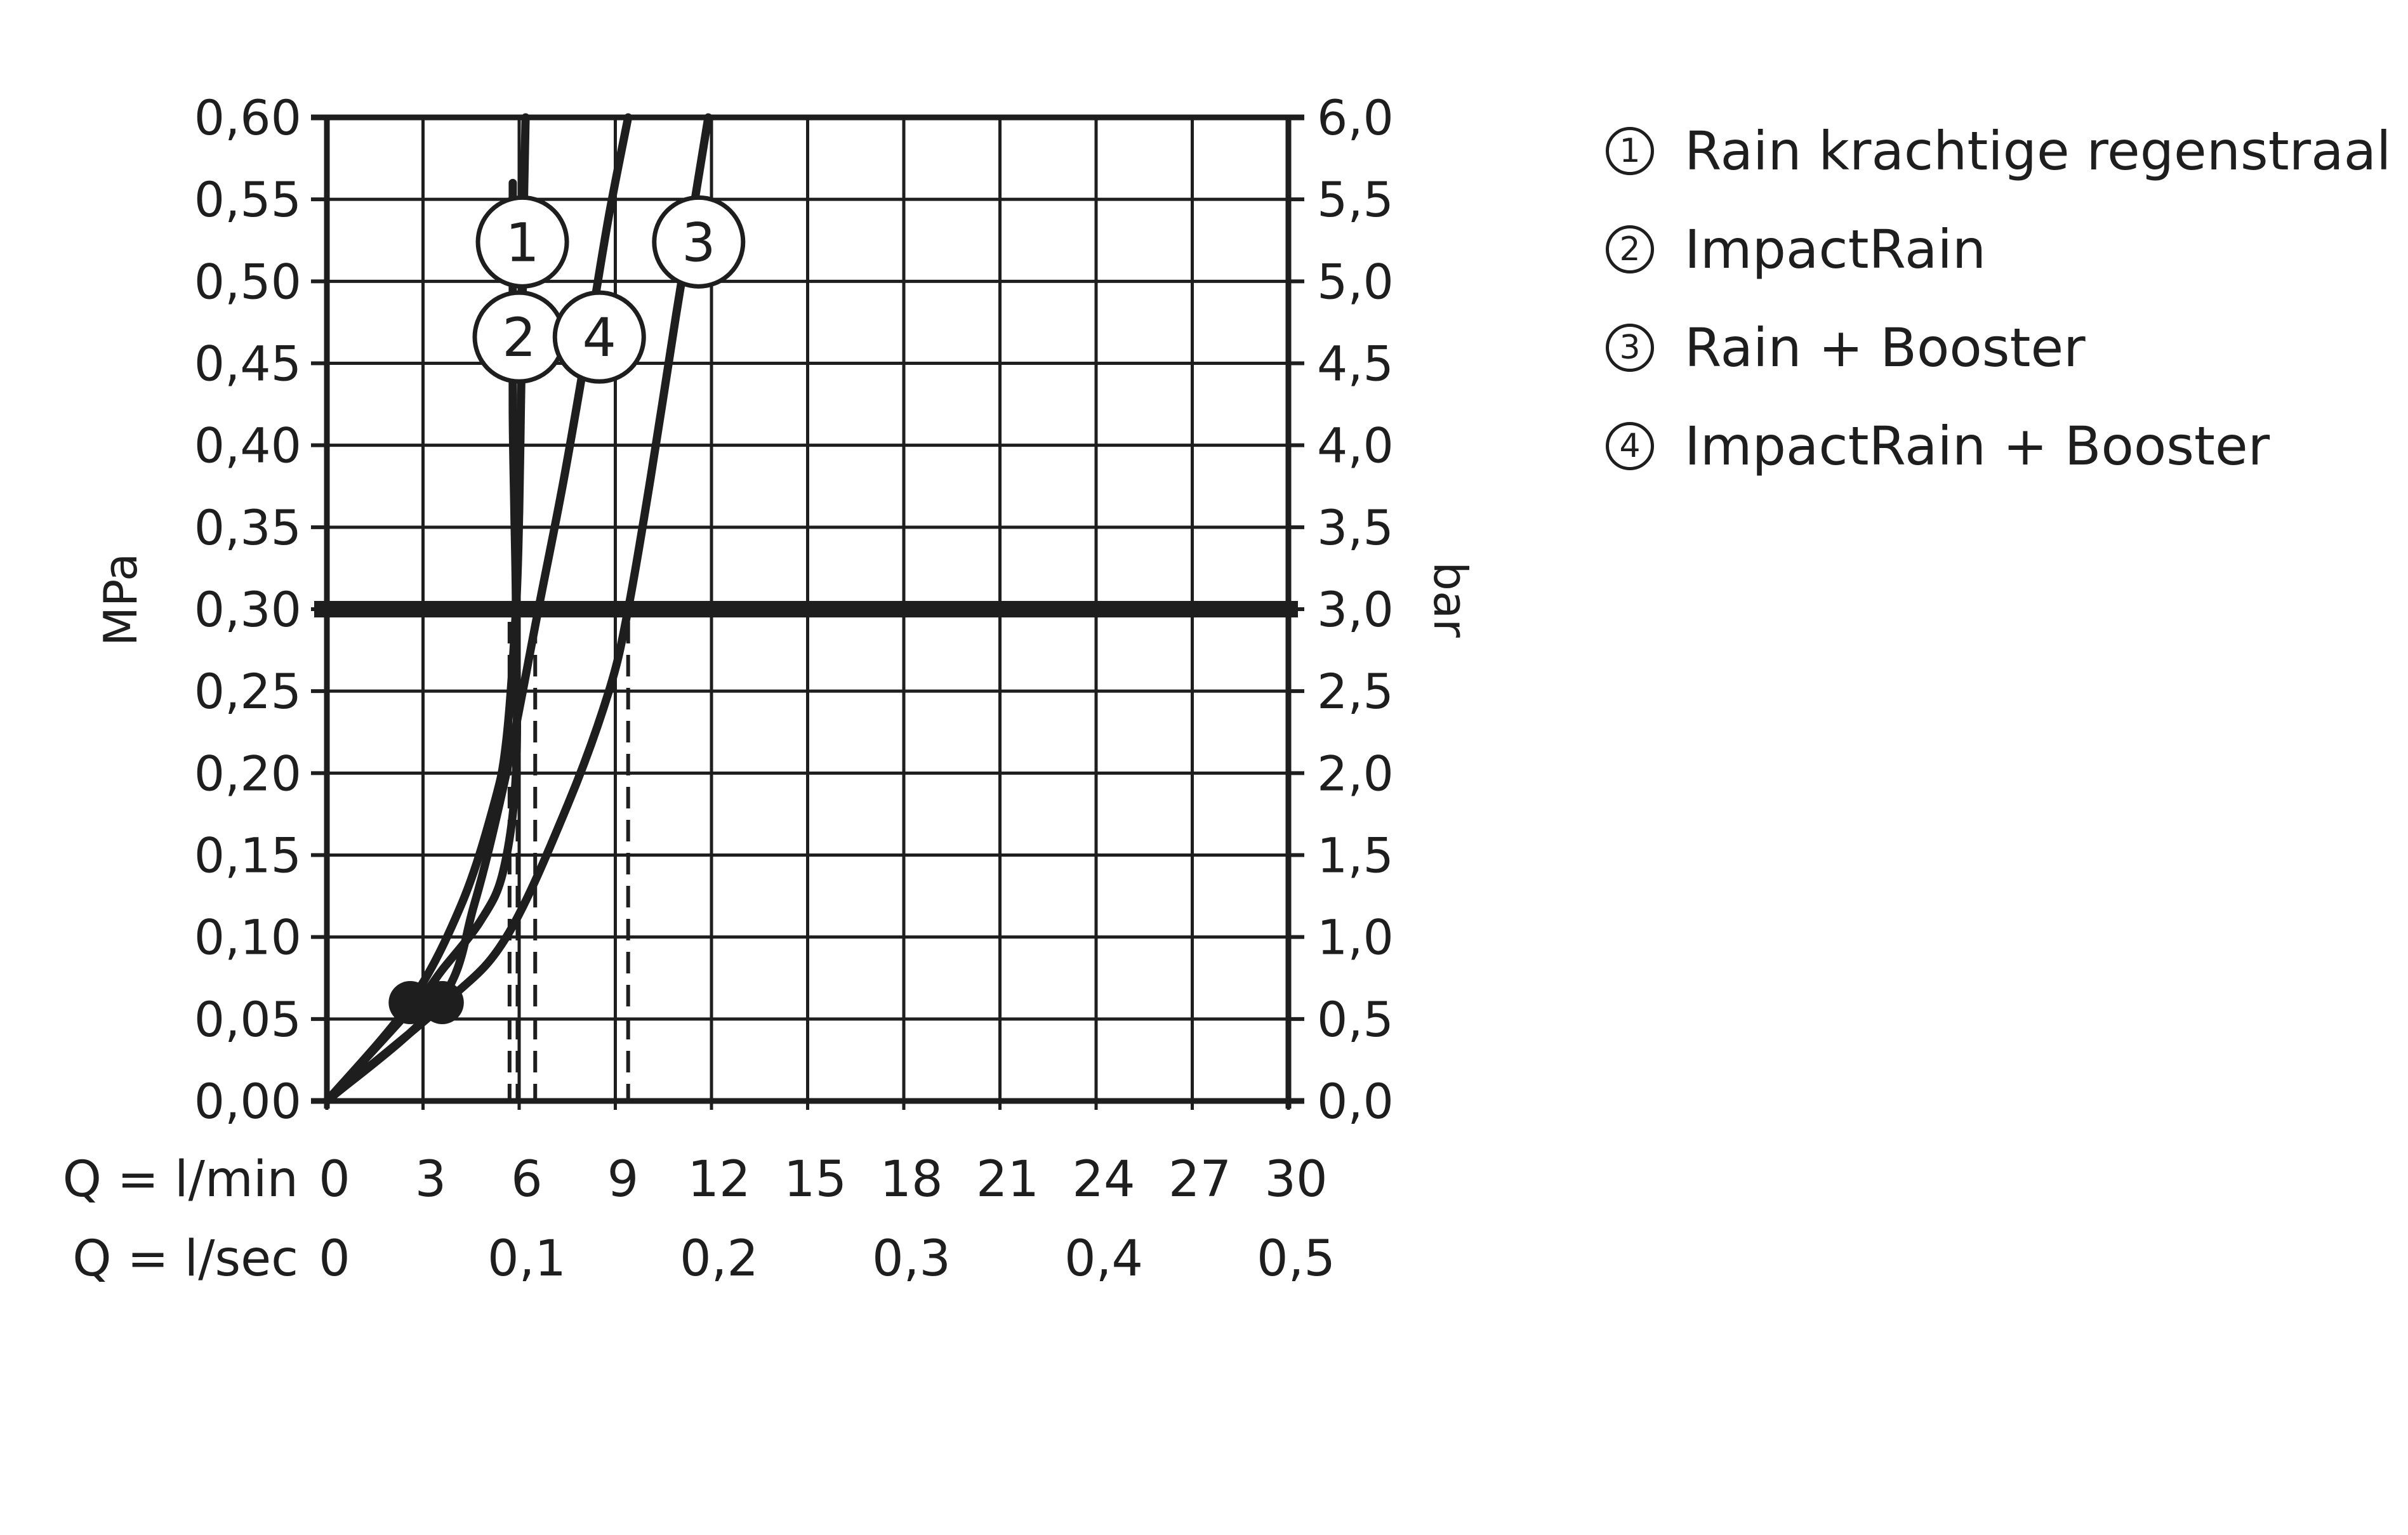  What do you see at coordinates (1355, 527) in the screenshot?
I see `y-tick-label-right: 3,5` at bounding box center [1355, 527].